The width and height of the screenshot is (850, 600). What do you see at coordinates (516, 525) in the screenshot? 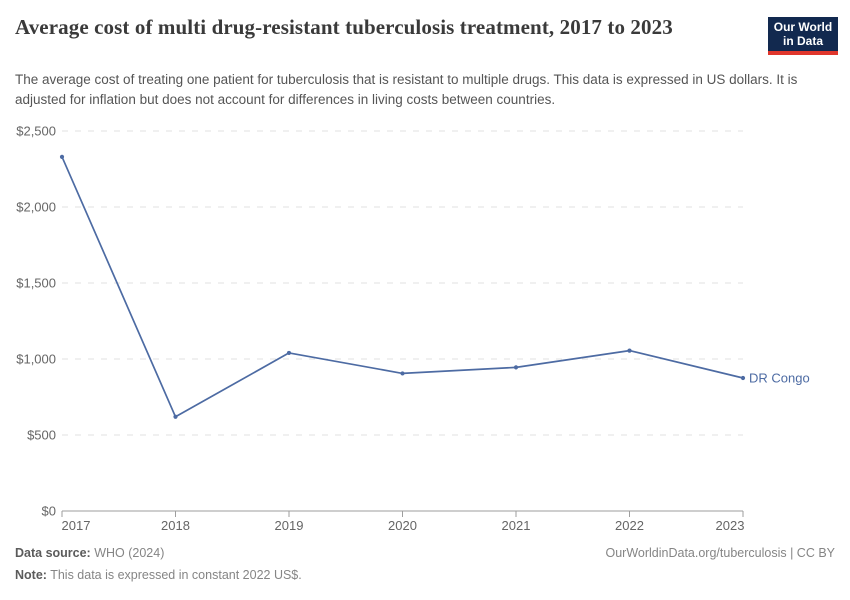
I see `x-tick-label: 2021` at bounding box center [516, 525].